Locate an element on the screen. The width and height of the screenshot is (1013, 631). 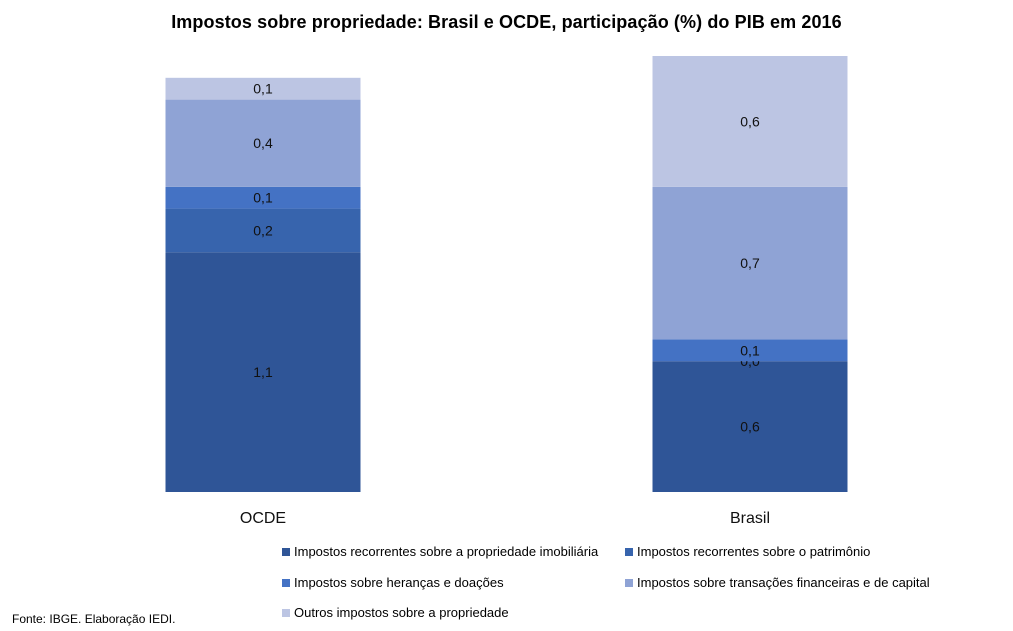
data-label-ocde-impostos-recorrentes-sobre-o-patrimonio: 0,2 is located at coordinates (263, 230).